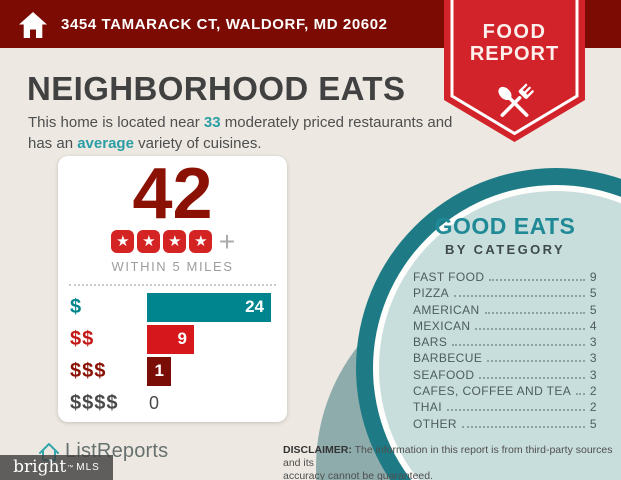 The image size is (621, 480). I want to click on category-row: THAI 2, so click(505, 408).